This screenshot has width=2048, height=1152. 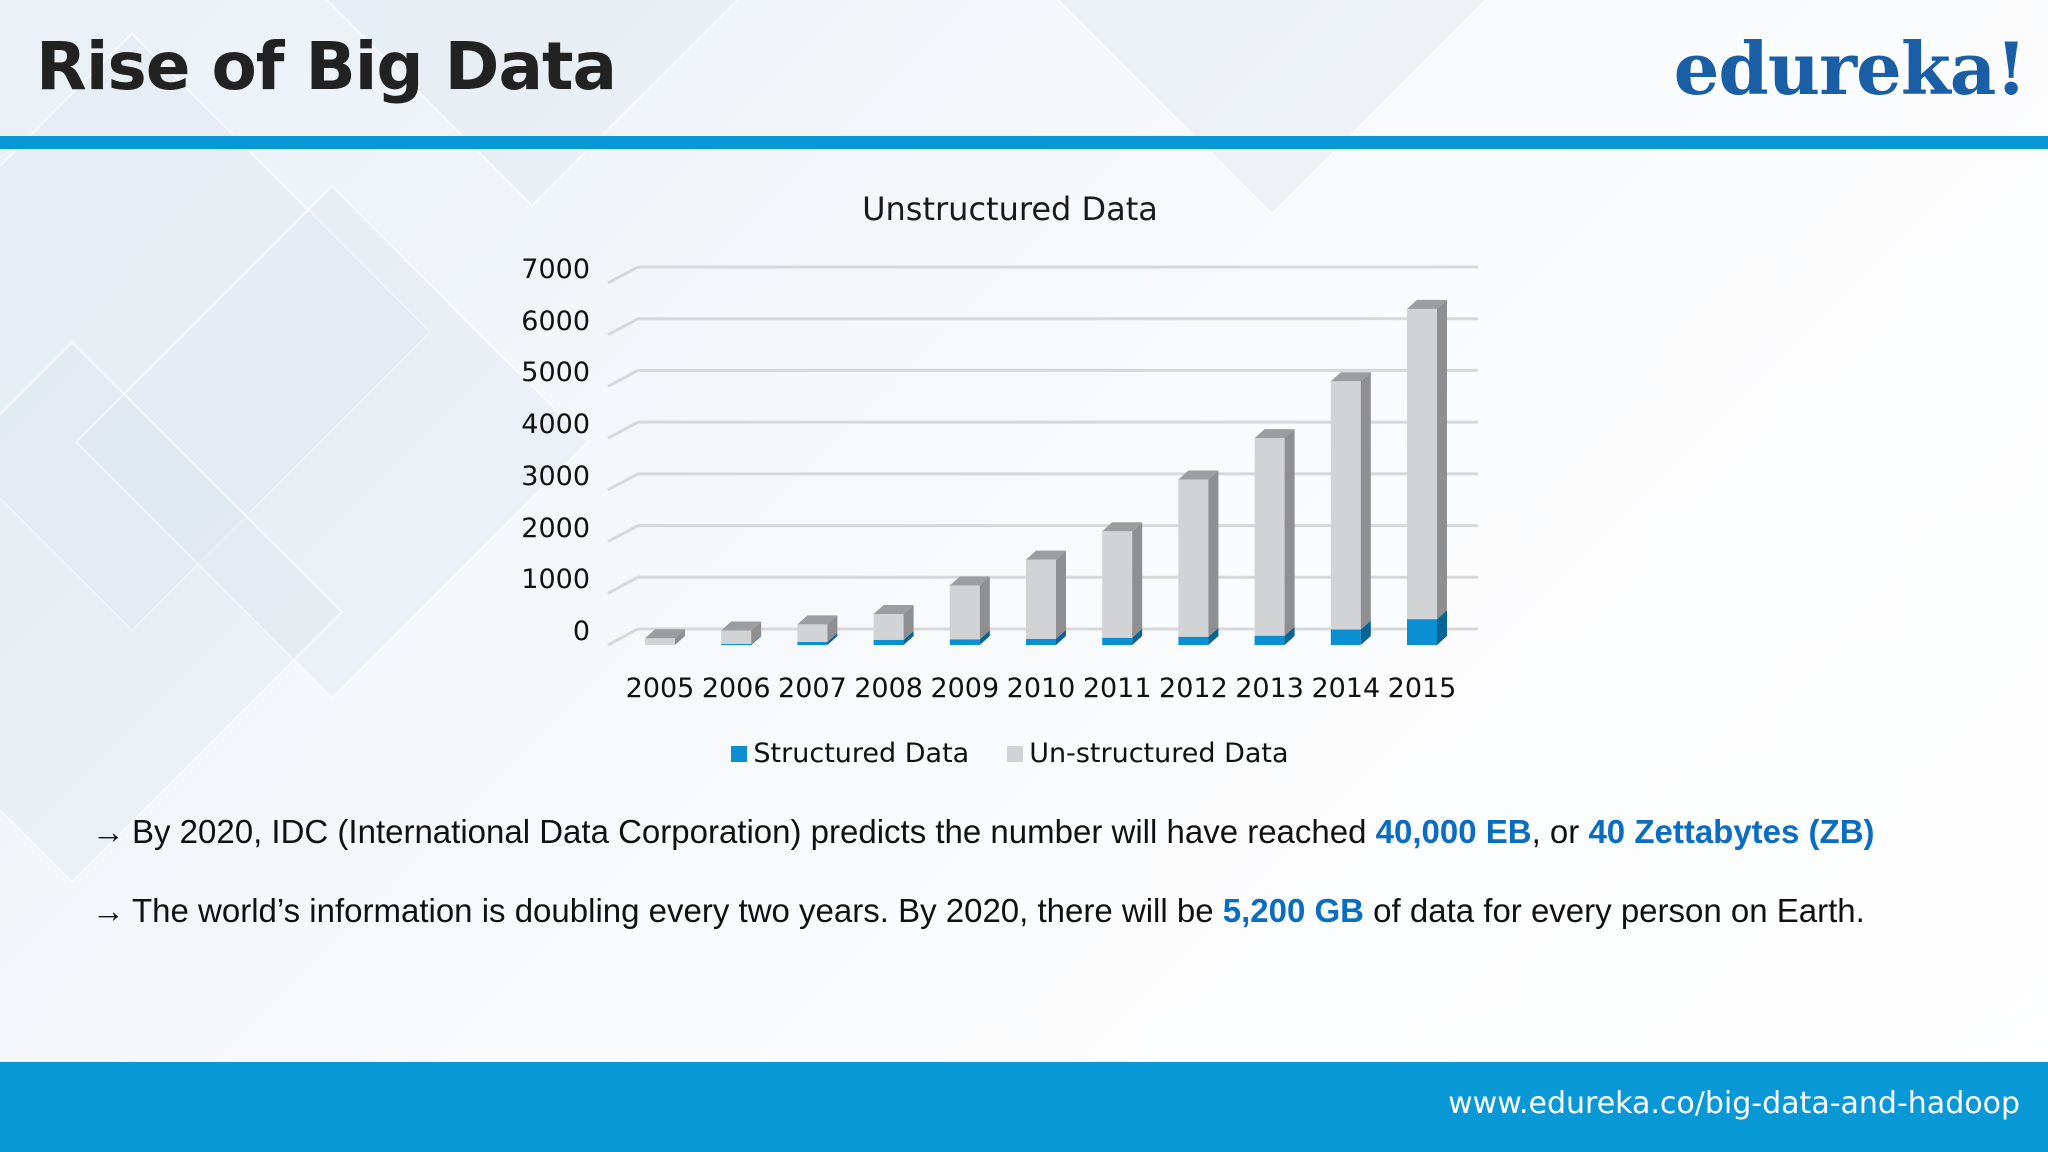 I want to click on slide-header: Rise of Big Data edureka!, so click(x=1024, y=70).